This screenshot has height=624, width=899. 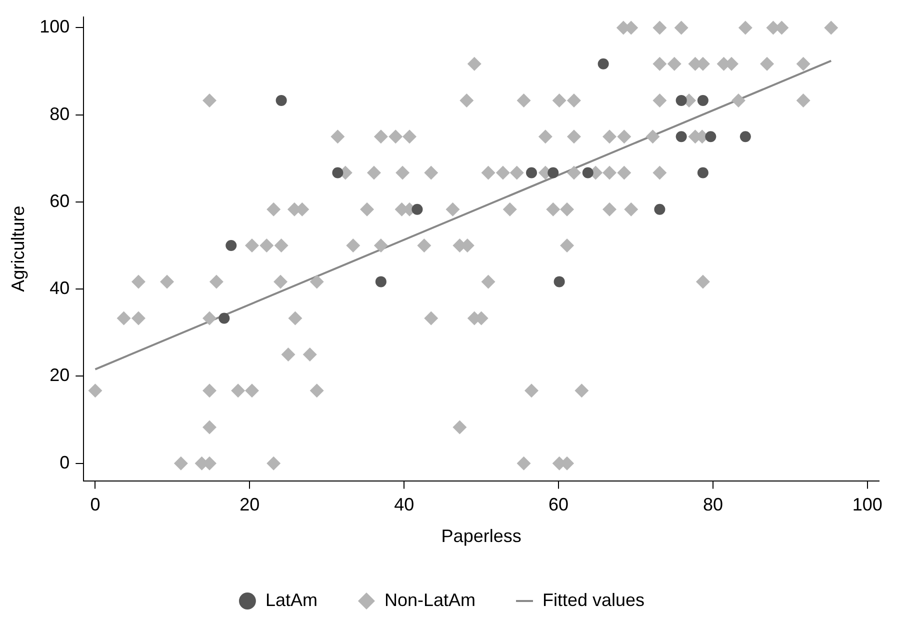 I want to click on y-tick-label: 60, so click(x=60, y=200).